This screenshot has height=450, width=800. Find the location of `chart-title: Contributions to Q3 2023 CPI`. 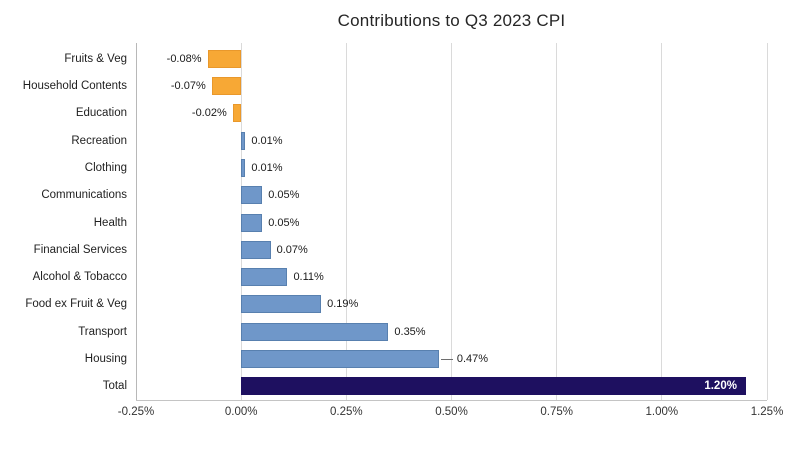

chart-title: Contributions to Q3 2023 CPI is located at coordinates (451, 20).